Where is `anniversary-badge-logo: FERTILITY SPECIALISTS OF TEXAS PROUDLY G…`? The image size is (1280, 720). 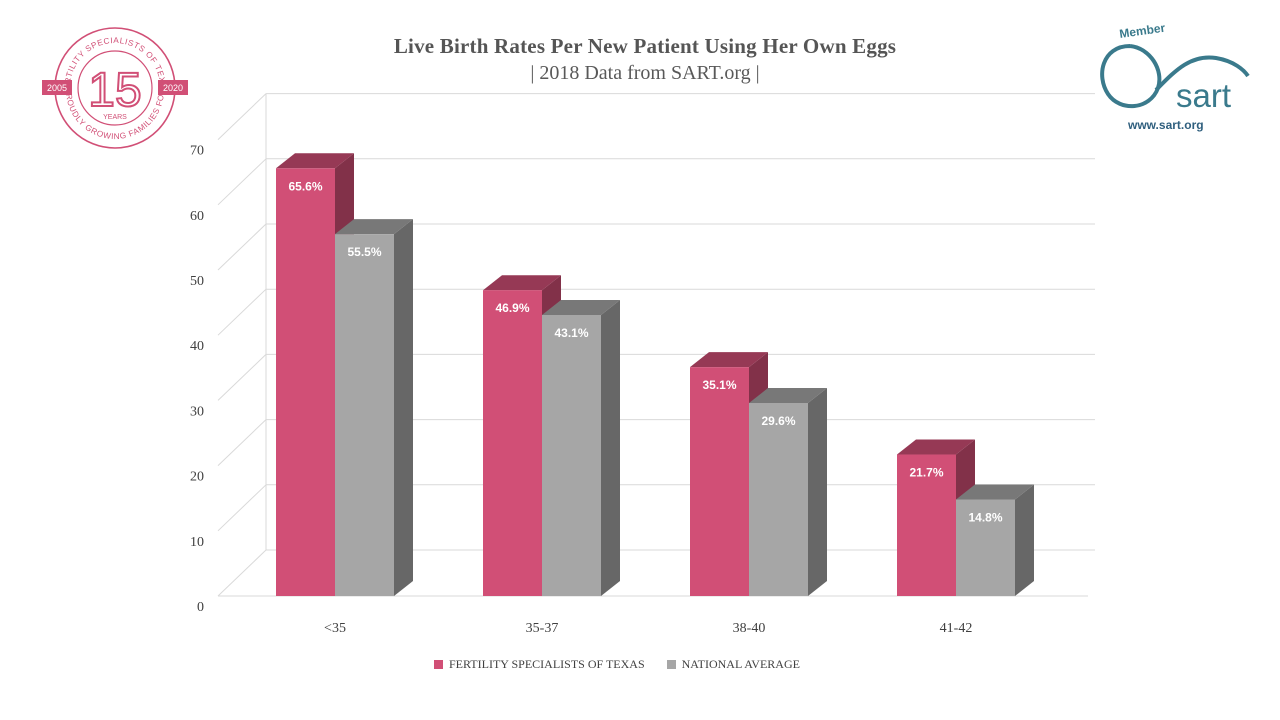 anniversary-badge-logo: FERTILITY SPECIALISTS OF TEXAS PROUDLY G… is located at coordinates (114, 87).